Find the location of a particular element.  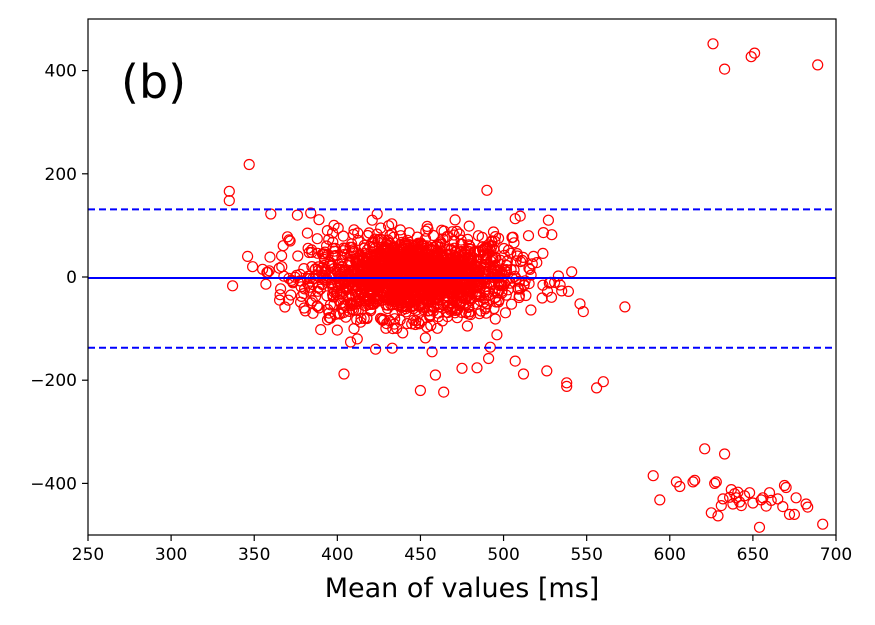

x-tick-label: 650 is located at coordinates (753, 555).